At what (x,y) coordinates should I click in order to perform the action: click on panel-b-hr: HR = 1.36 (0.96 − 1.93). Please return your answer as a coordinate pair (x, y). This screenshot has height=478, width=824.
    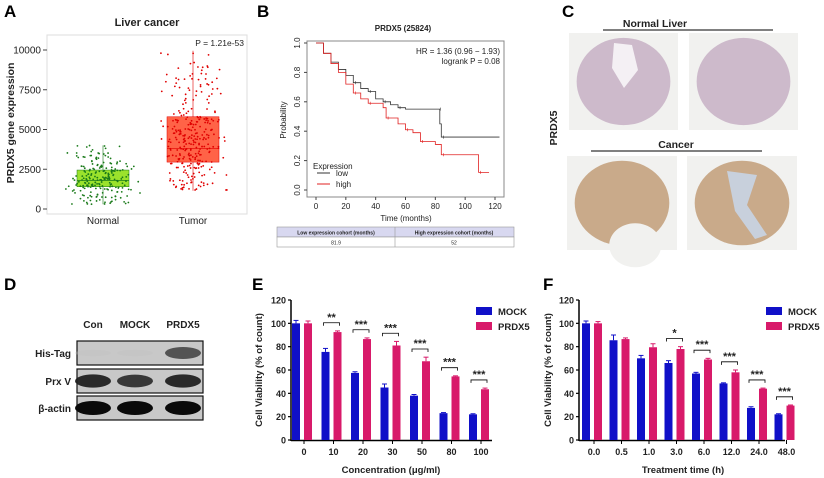
    Looking at the image, I should click on (458, 51).